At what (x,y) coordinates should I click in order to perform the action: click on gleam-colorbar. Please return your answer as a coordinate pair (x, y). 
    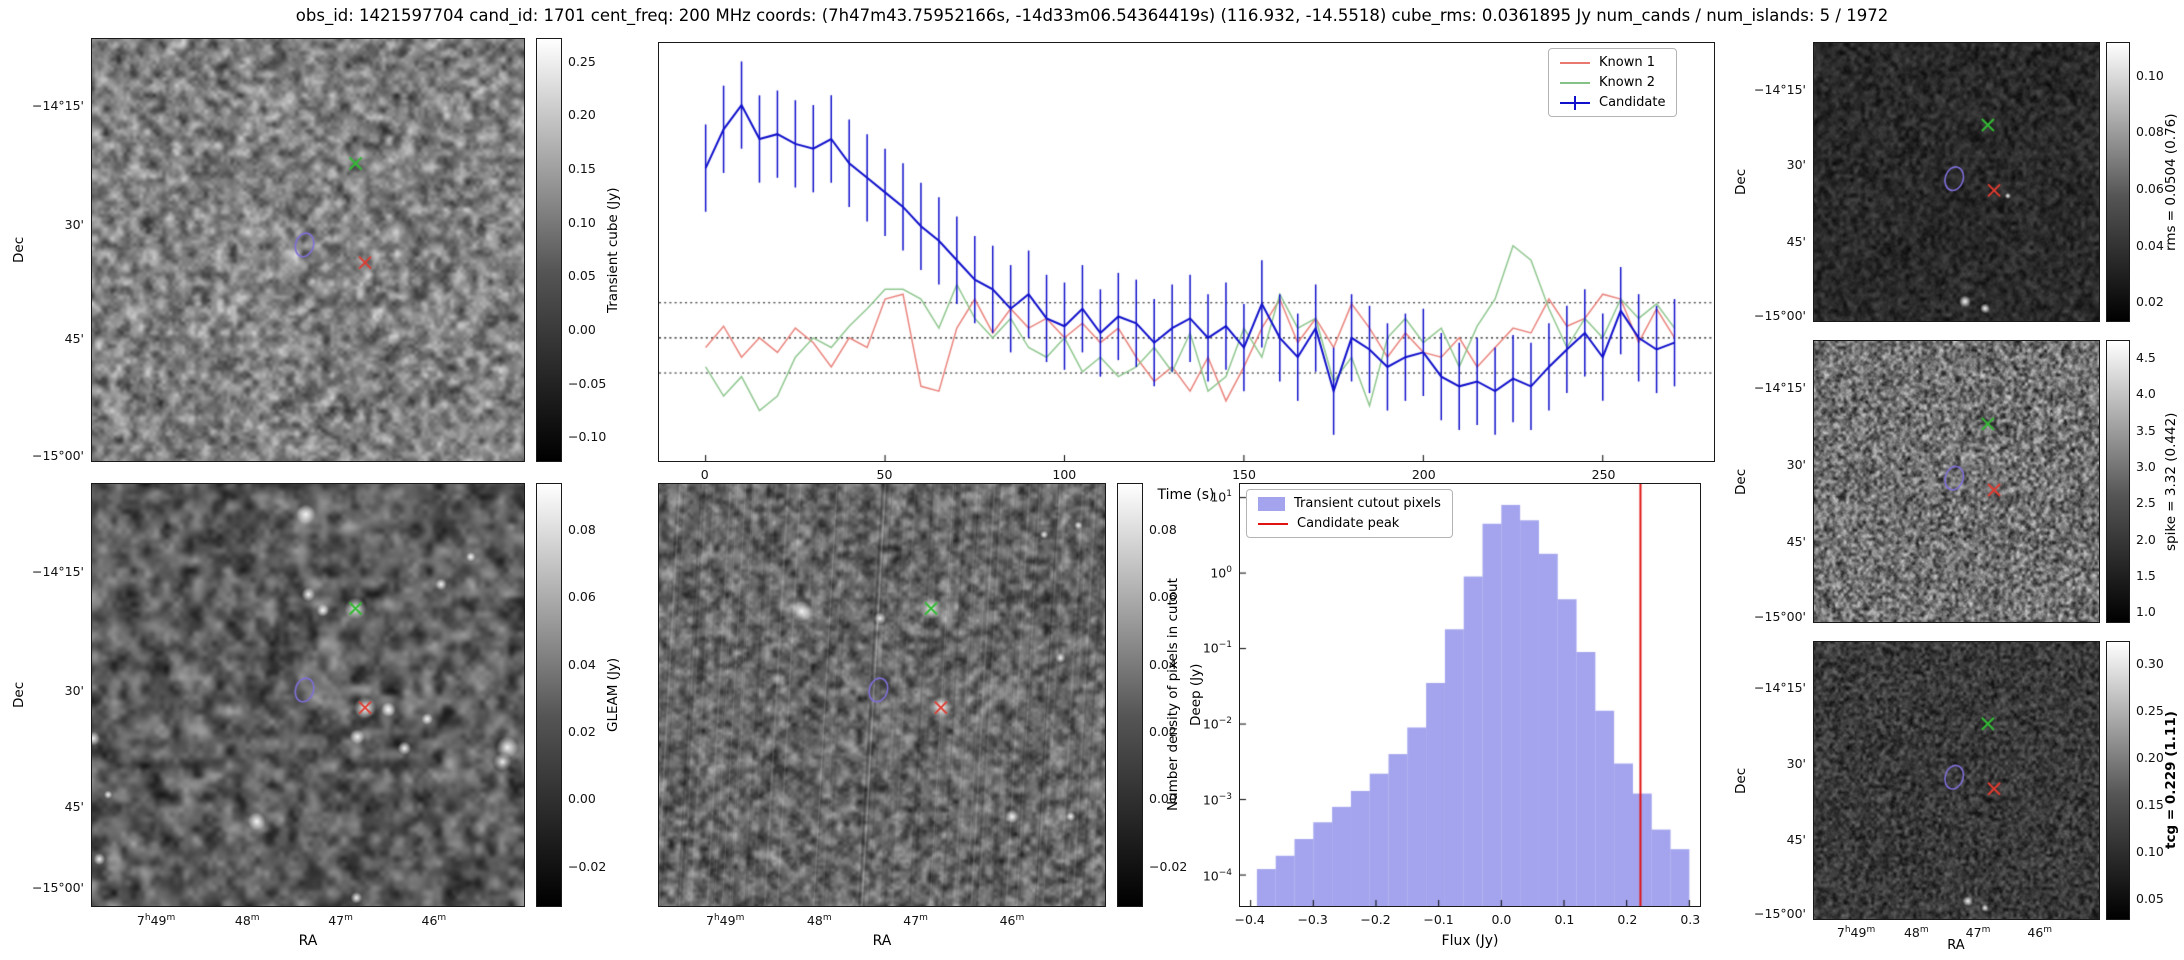
    Looking at the image, I should click on (549, 695).